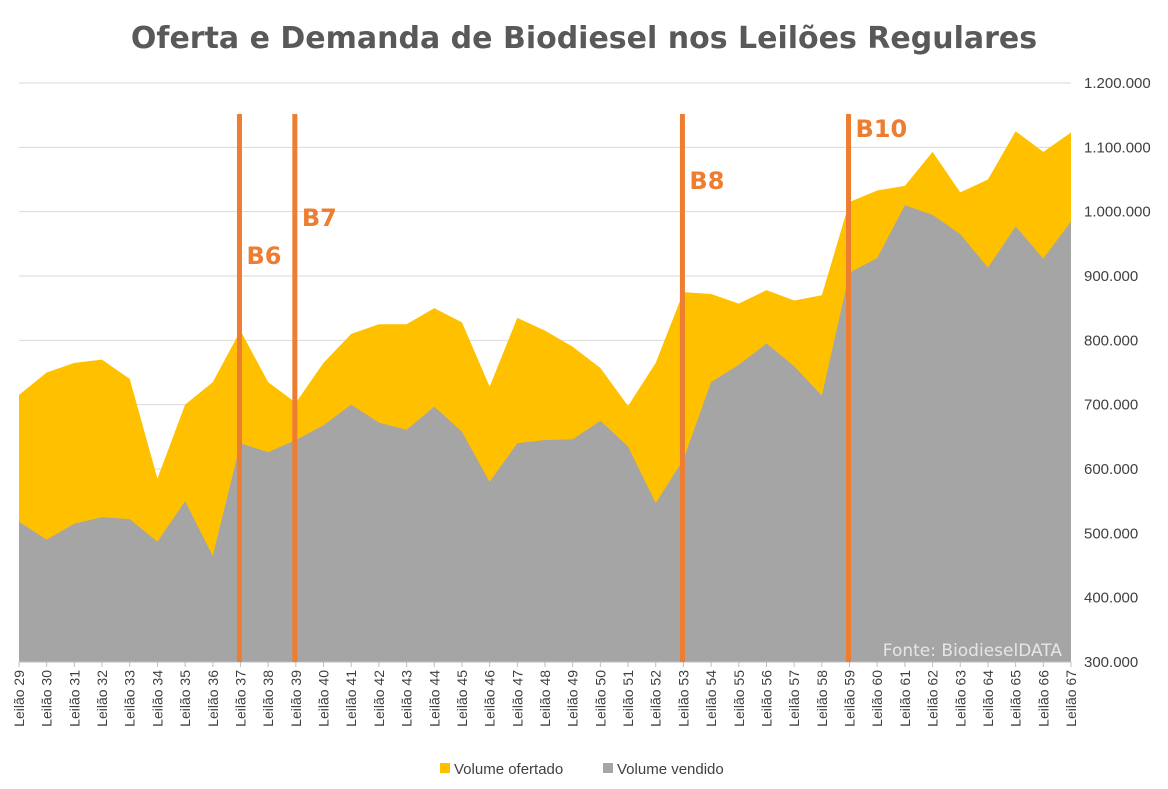  Describe the element at coordinates (1111, 469) in the screenshot. I see `y-tick-label: 600.000` at that location.